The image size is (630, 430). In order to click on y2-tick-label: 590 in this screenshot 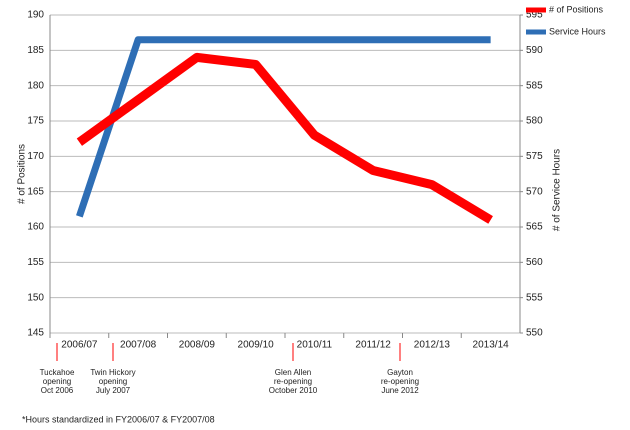, I will do `click(534, 50)`.